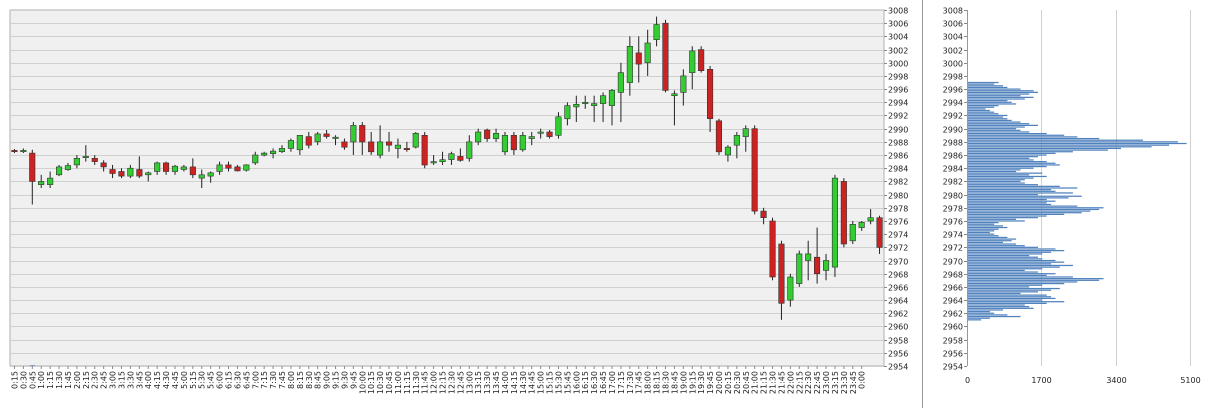 The height and width of the screenshot is (412, 1211). I want to click on x-tick-label: 13:15, so click(478, 382).